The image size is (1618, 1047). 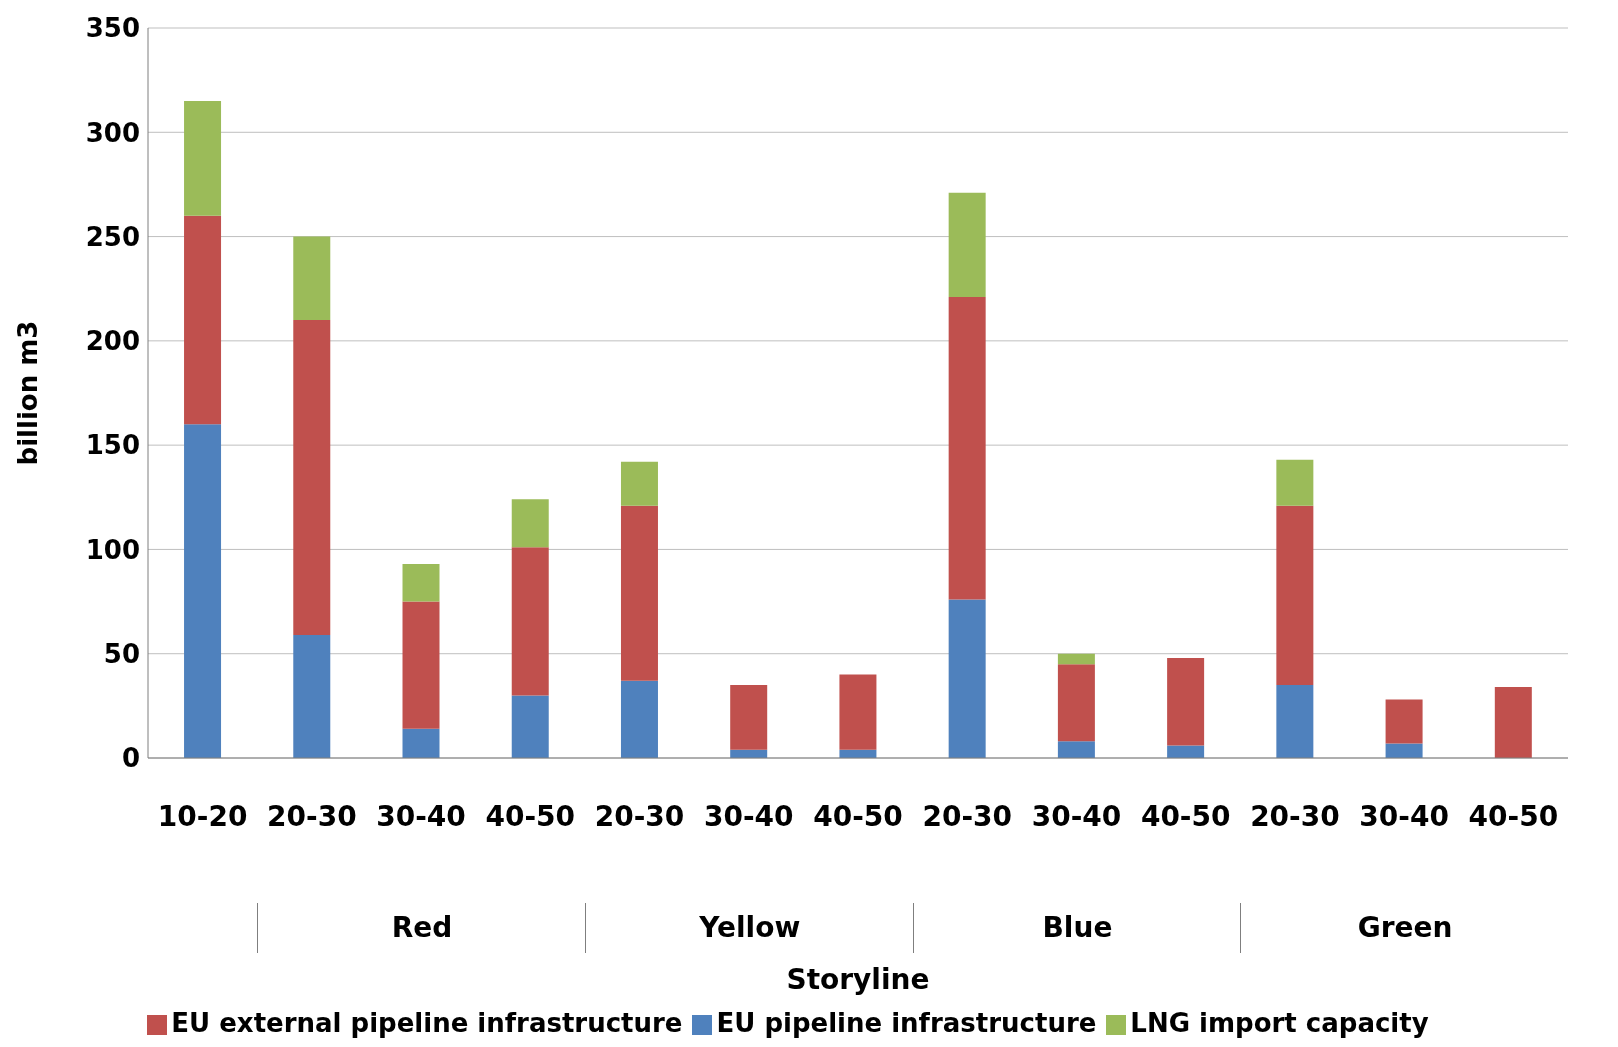 I want to click on y-tick-label: 100, so click(x=112, y=549).